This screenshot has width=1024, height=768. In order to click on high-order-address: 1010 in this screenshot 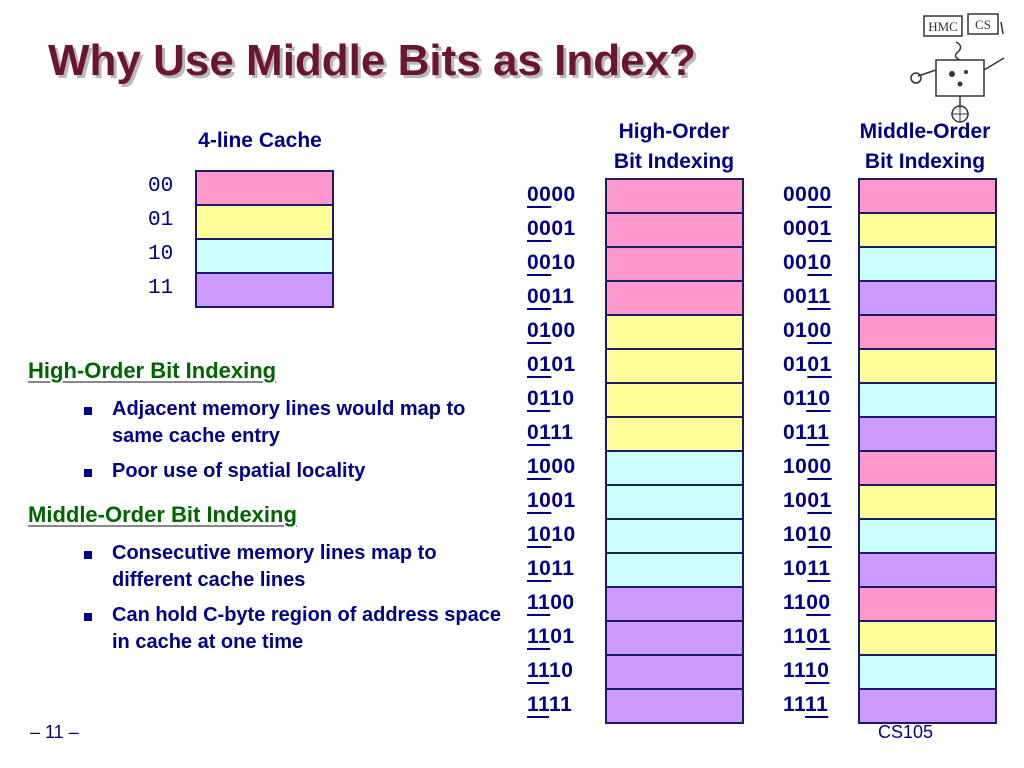, I will do `click(551, 534)`.